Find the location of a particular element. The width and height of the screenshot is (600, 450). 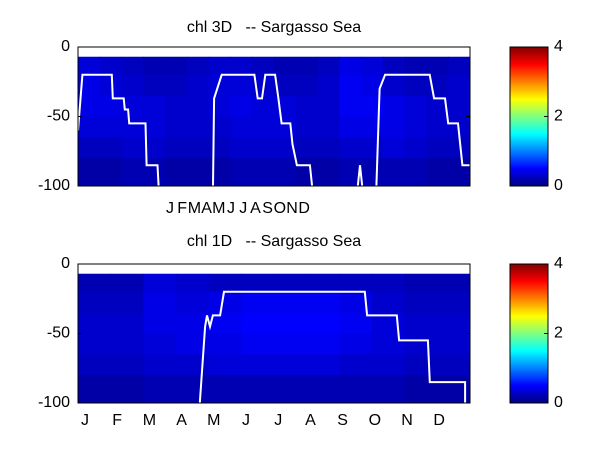

chart-title: chl 3D -- Sargasso Sea is located at coordinates (274, 27).